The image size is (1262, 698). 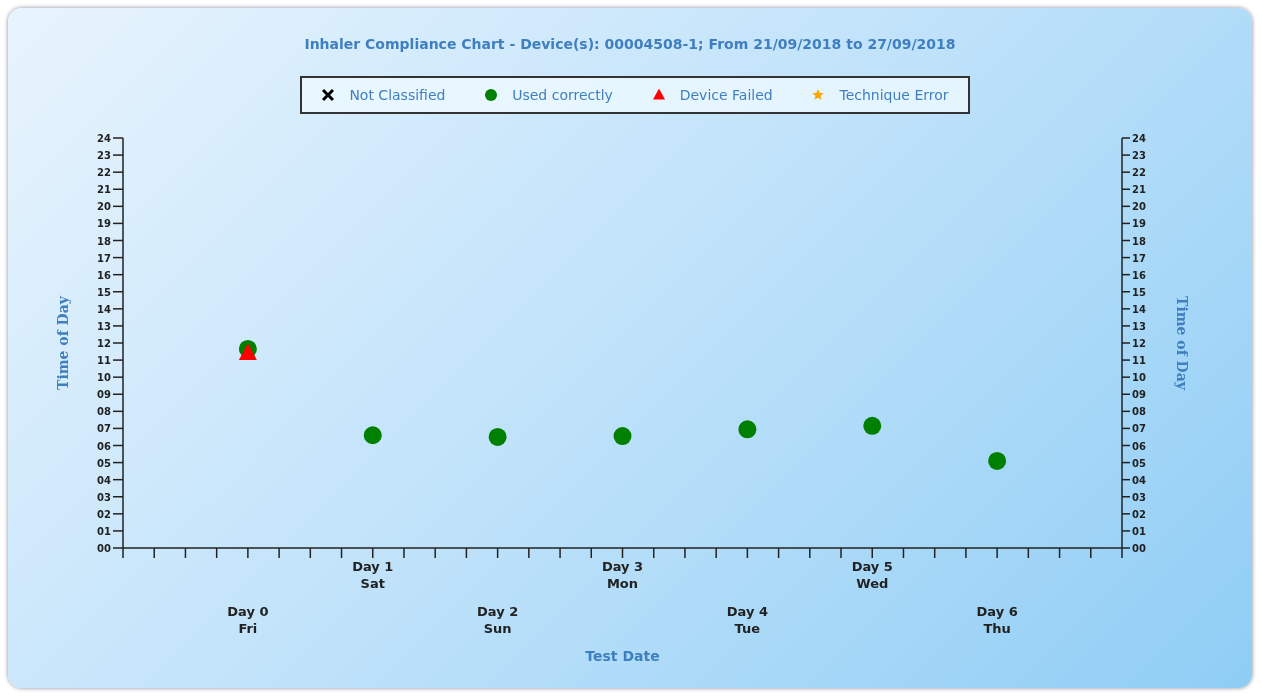 I want to click on y-tick-label: 02, so click(x=104, y=514).